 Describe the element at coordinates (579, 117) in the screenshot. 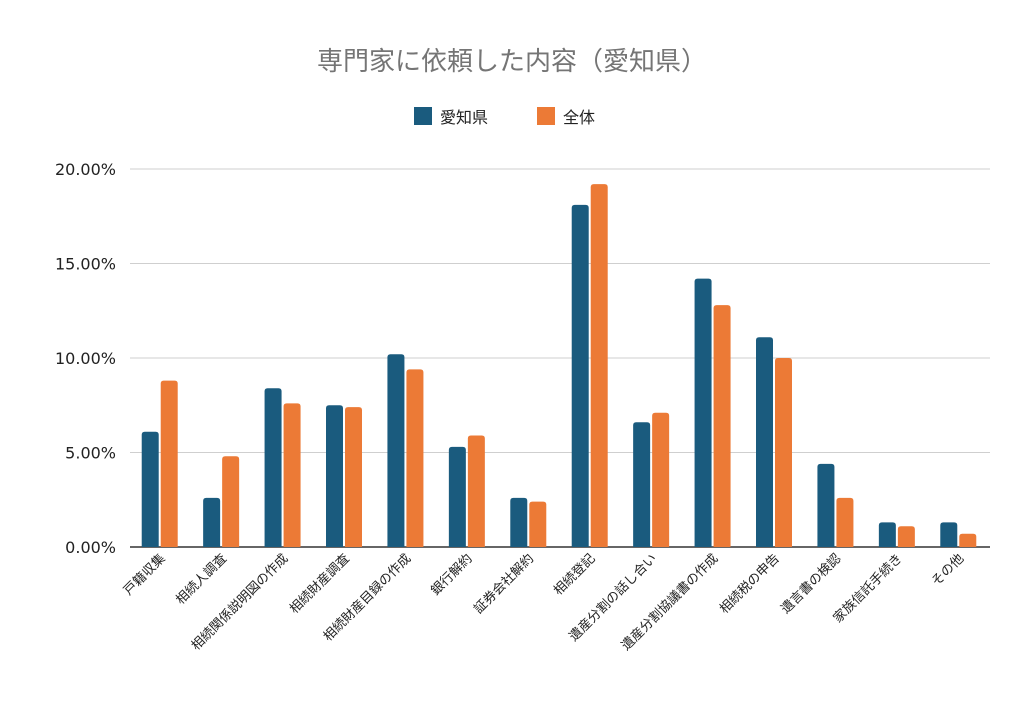

I see `legend-label-all: 全体` at that location.